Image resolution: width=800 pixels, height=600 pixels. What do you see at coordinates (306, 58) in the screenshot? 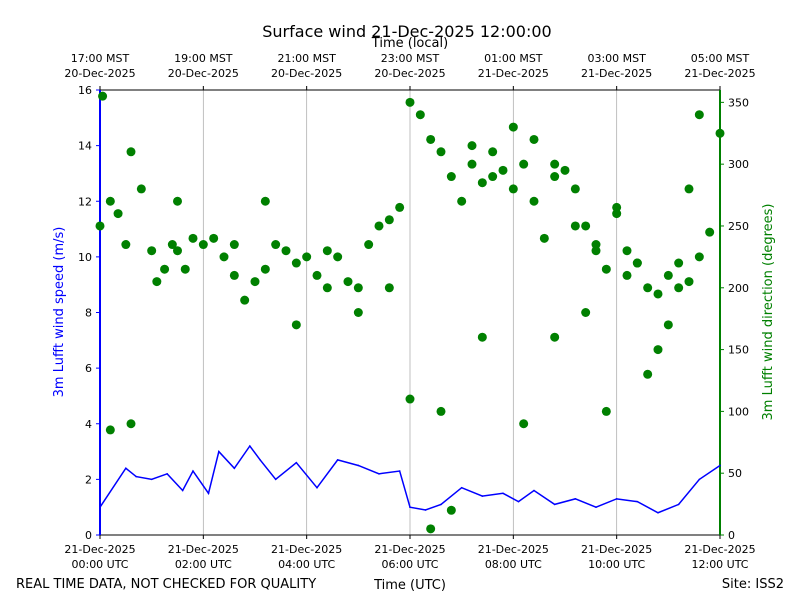
I see `top-tick-time-2: 21:00 MST` at bounding box center [306, 58].